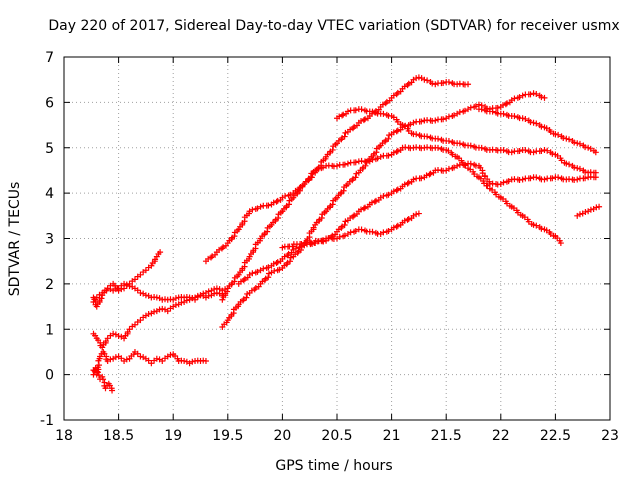 This screenshot has height=480, width=640. Describe the element at coordinates (323, 223) in the screenshot. I see `series-C` at that location.